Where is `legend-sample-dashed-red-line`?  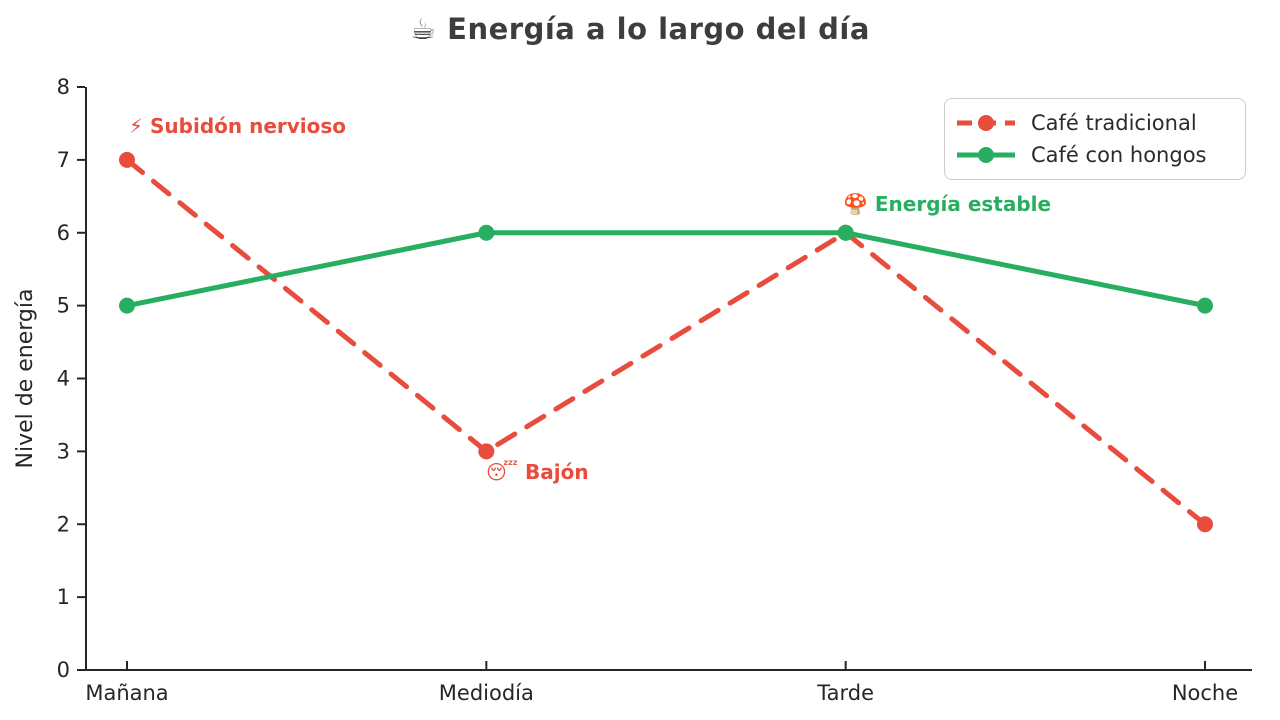
legend-sample-dashed-red-line is located at coordinates (986, 123).